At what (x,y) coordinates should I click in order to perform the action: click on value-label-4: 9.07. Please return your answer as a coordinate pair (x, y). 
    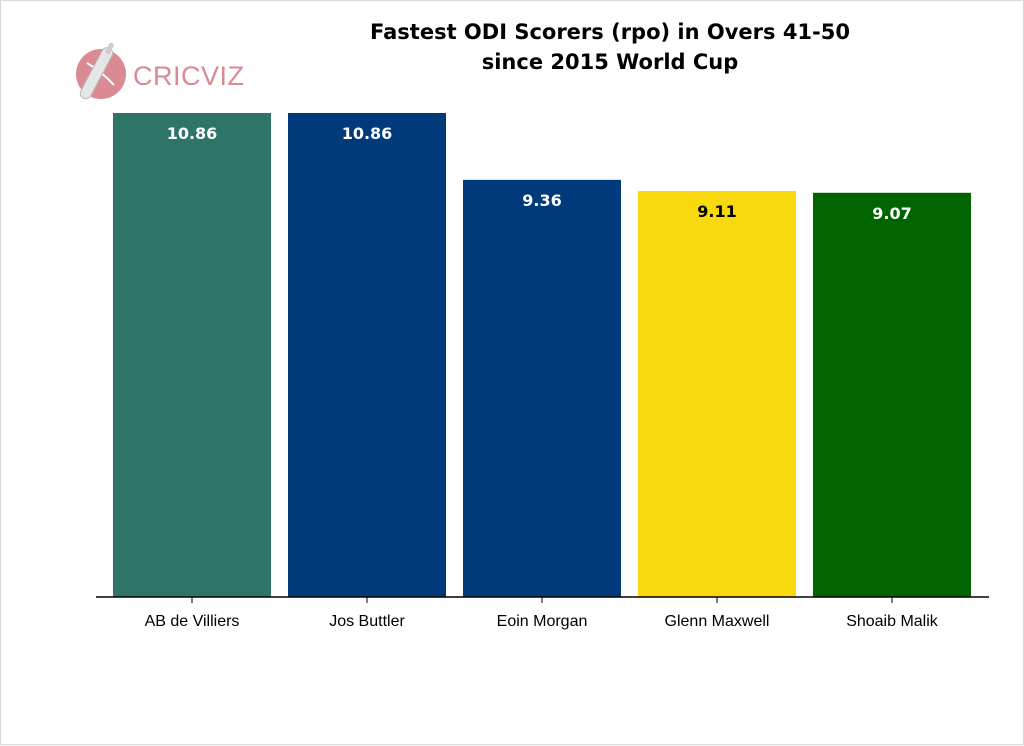
    Looking at the image, I should click on (891, 213).